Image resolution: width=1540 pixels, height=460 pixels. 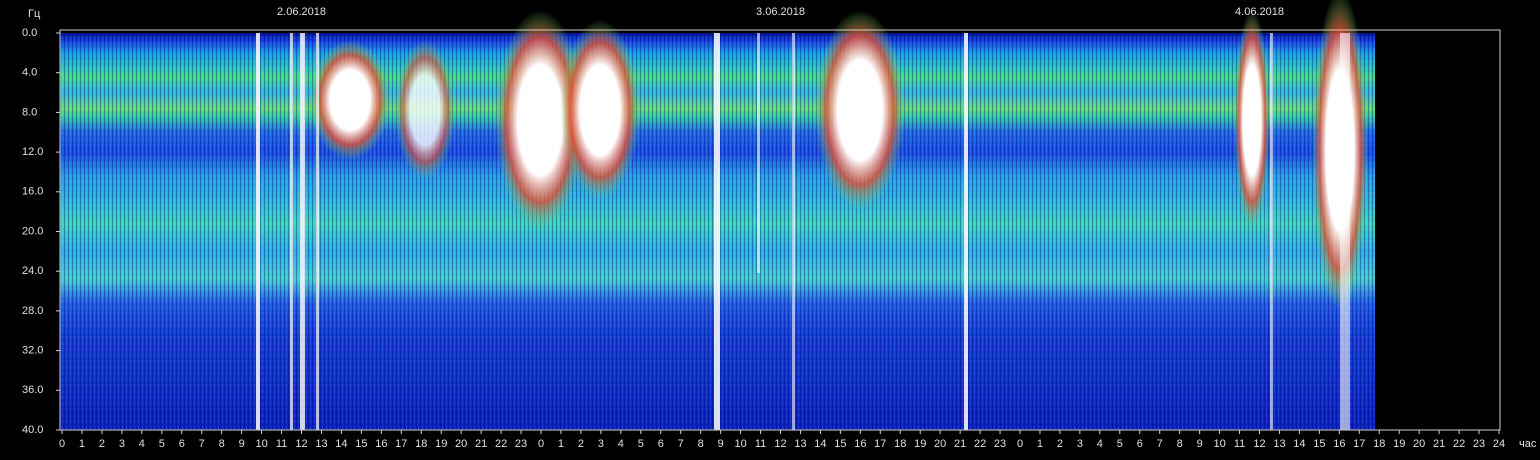 What do you see at coordinates (32, 271) in the screenshot?
I see `y-tick-label: 24.0` at bounding box center [32, 271].